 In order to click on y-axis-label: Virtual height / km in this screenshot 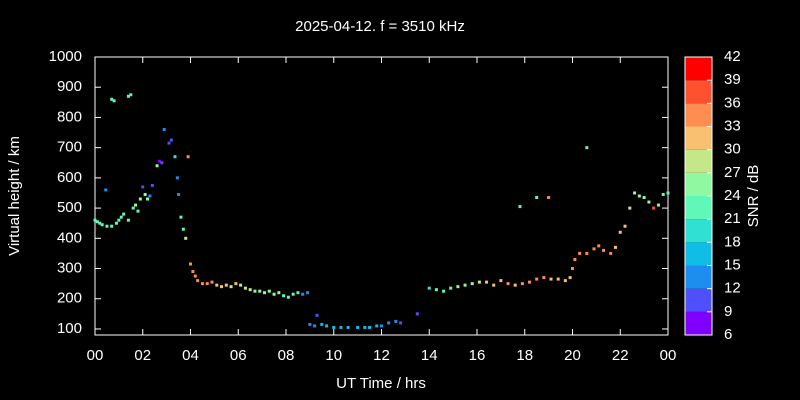, I will do `click(14, 196)`.